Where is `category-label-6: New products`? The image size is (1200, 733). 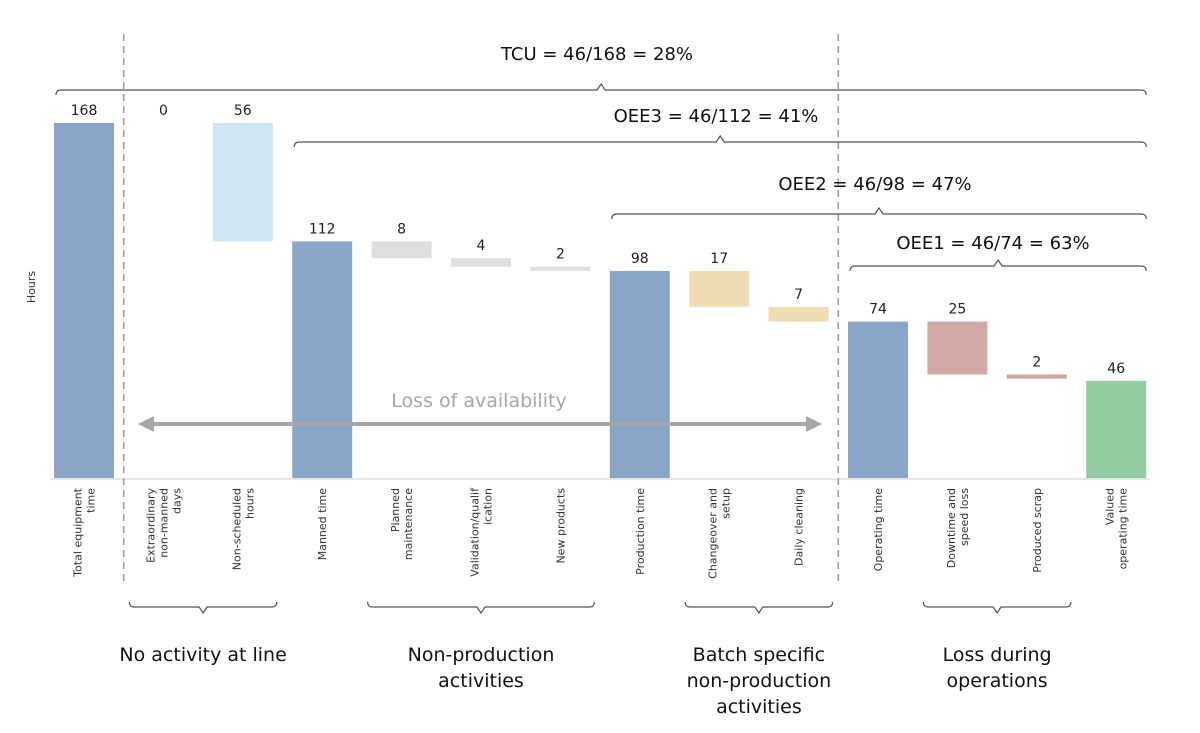 category-label-6: New products is located at coordinates (560, 526).